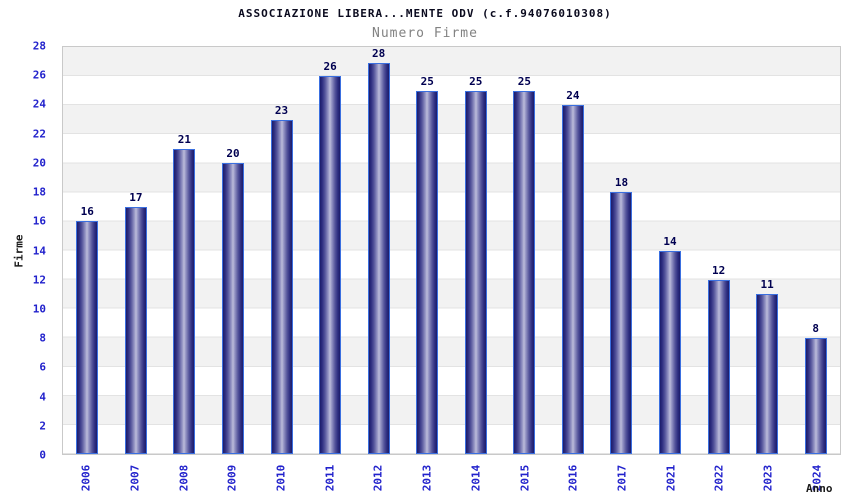 The image size is (850, 500). I want to click on x-tick-label: 2021, so click(671, 478).